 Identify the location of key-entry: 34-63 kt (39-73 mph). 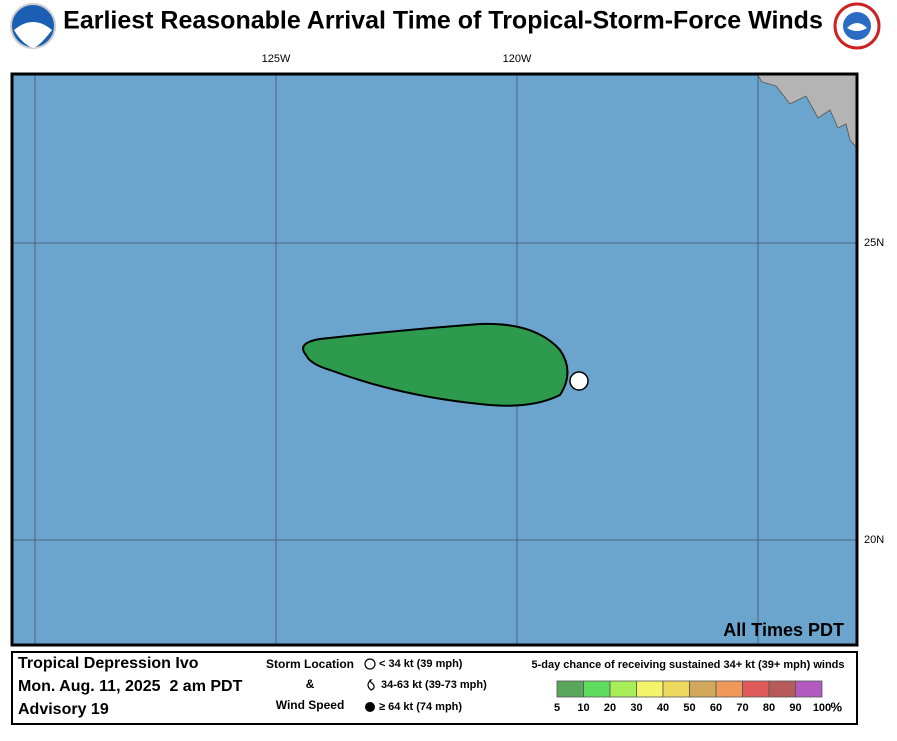
(434, 685).